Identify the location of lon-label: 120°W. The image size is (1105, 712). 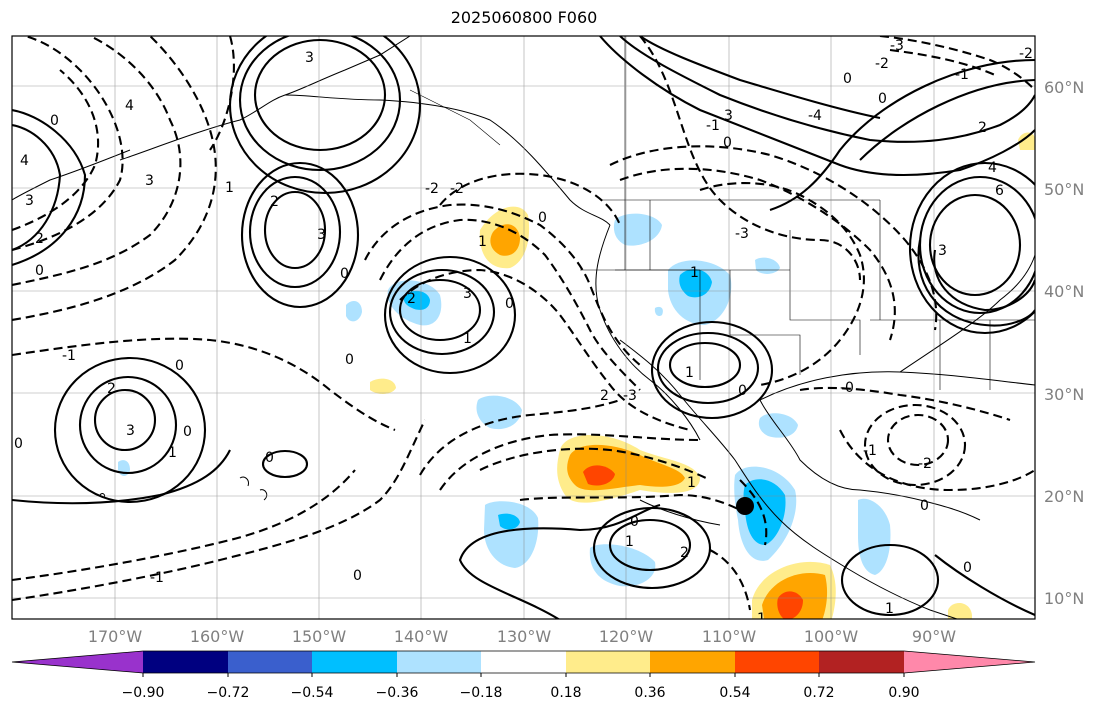
(626, 636).